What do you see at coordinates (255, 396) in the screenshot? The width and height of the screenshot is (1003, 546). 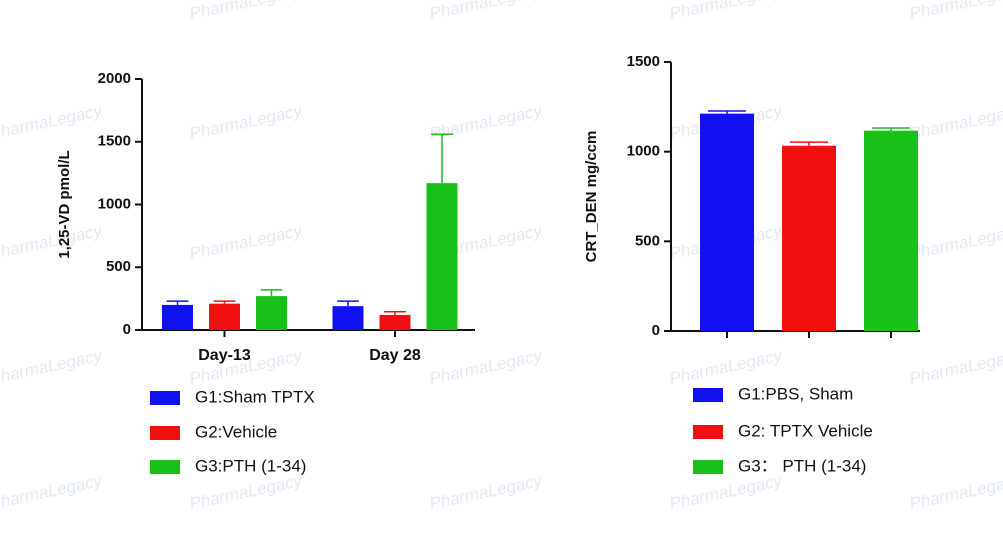 I see `legend-label: G1:Sham TPTX` at bounding box center [255, 396].